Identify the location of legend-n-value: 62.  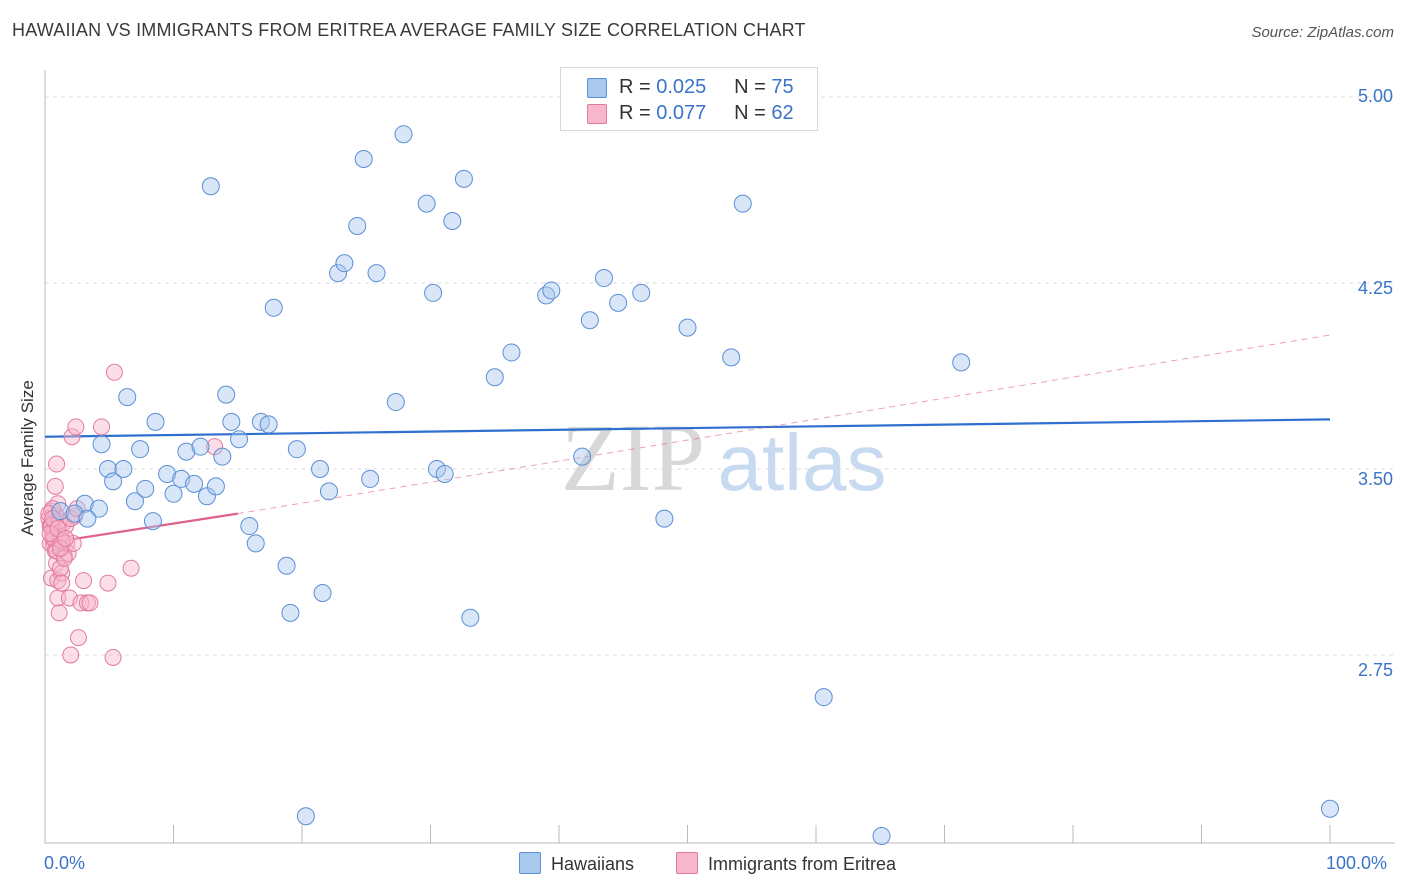
(782, 113).